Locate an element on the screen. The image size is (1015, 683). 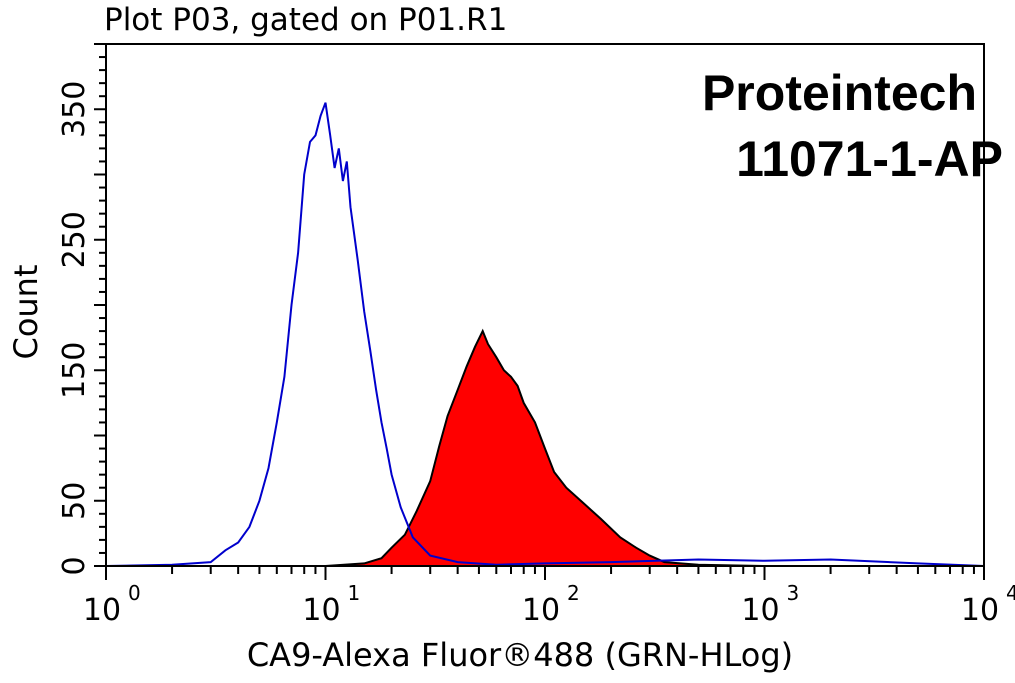
y-tick-label-0: 0 is located at coordinates (74, 565).